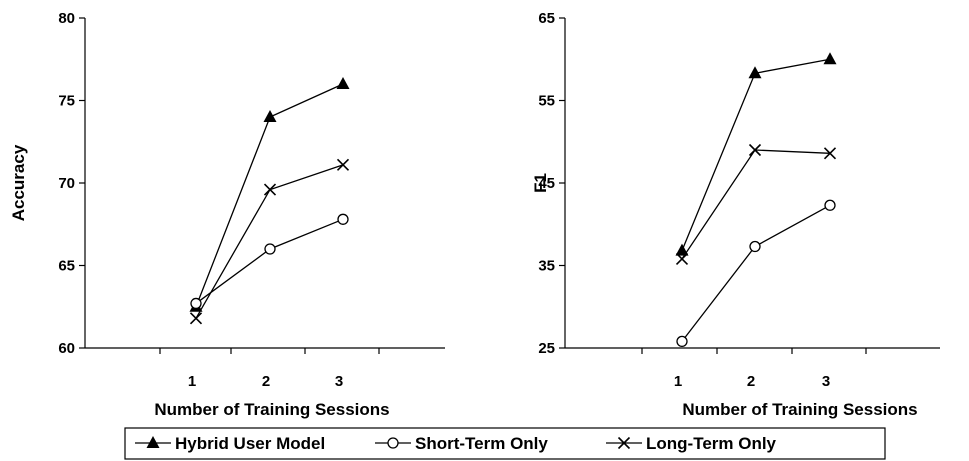  I want to click on legend-marker-triangle, so click(153, 442).